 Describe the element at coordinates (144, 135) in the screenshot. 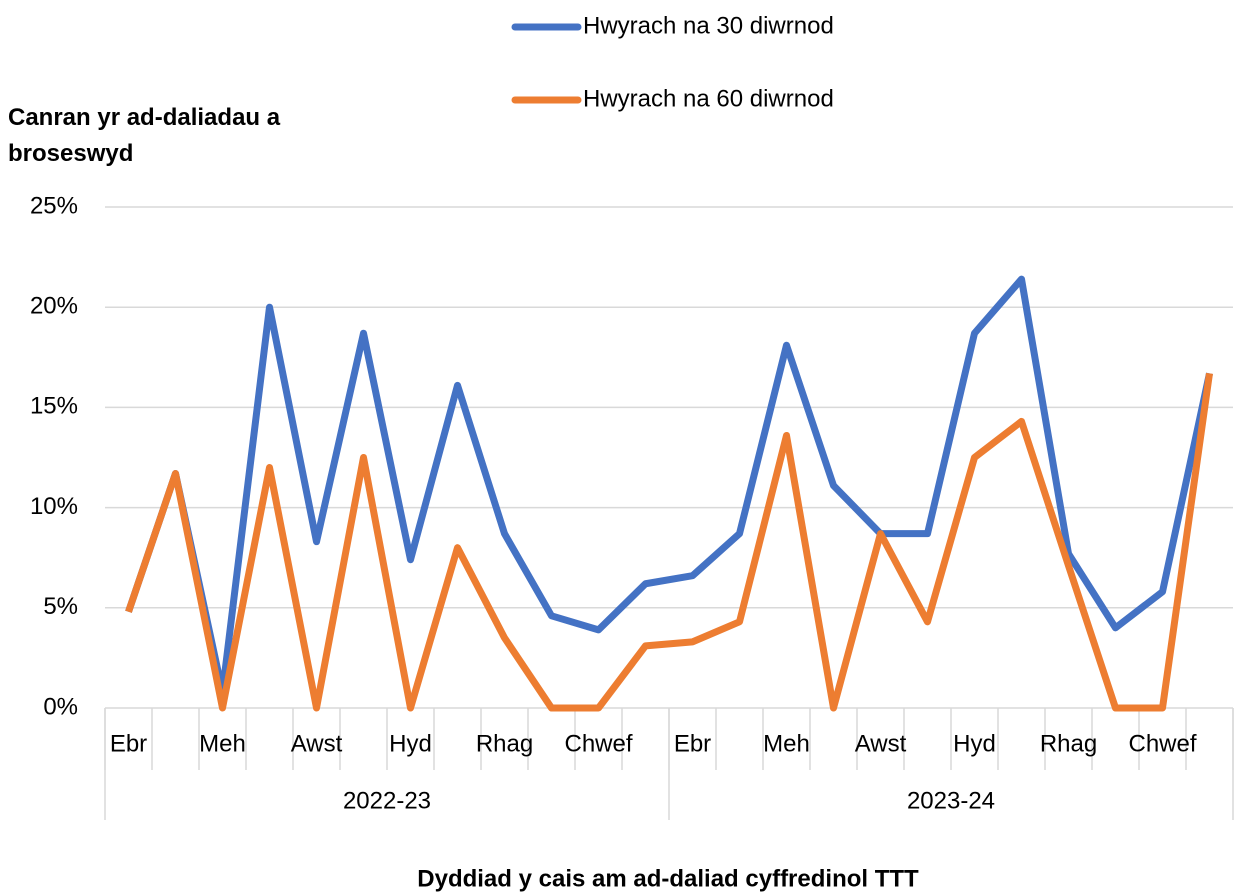

I see `y-axis-title: Canran yr ad-daliadau a broseswyd` at that location.